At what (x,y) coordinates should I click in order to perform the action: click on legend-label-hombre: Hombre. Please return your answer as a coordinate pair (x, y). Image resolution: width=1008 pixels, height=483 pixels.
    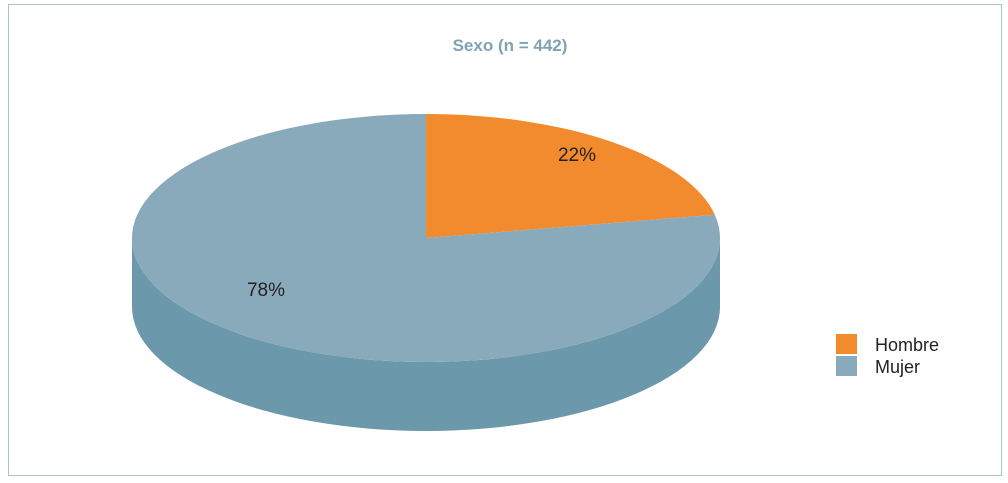
    Looking at the image, I should click on (907, 345).